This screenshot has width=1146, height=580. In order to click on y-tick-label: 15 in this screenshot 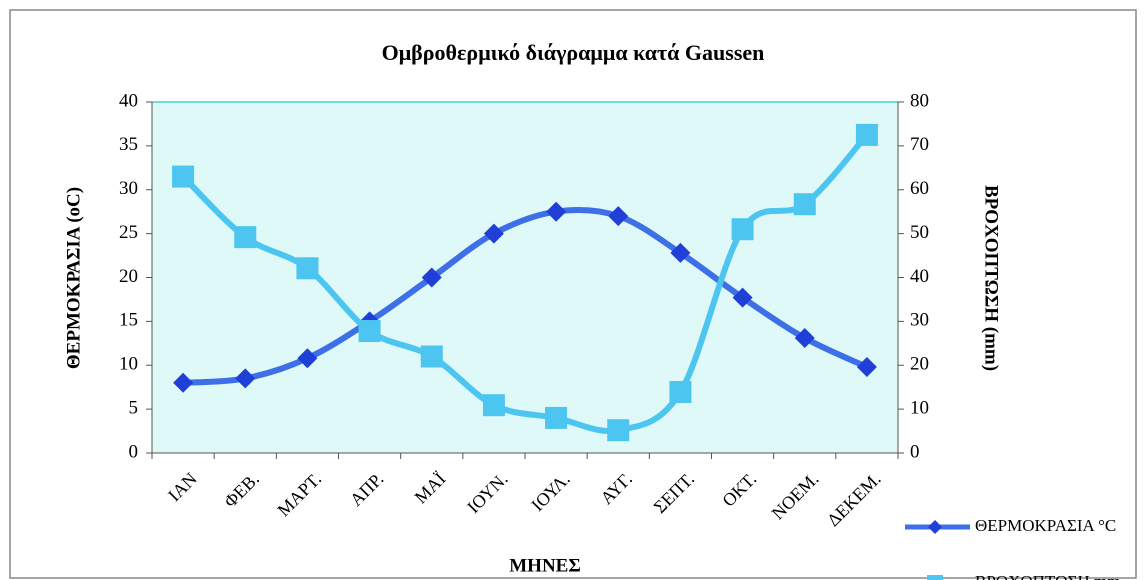, I will do `click(128, 320)`.